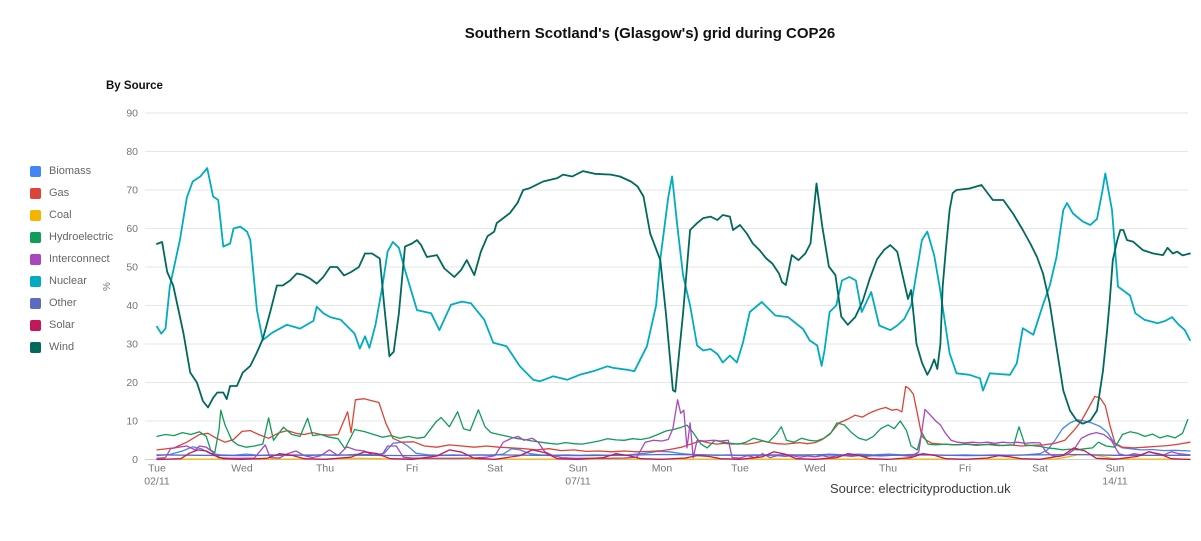 This screenshot has height=541, width=1201. I want to click on series-line-gas, so click(673, 419).